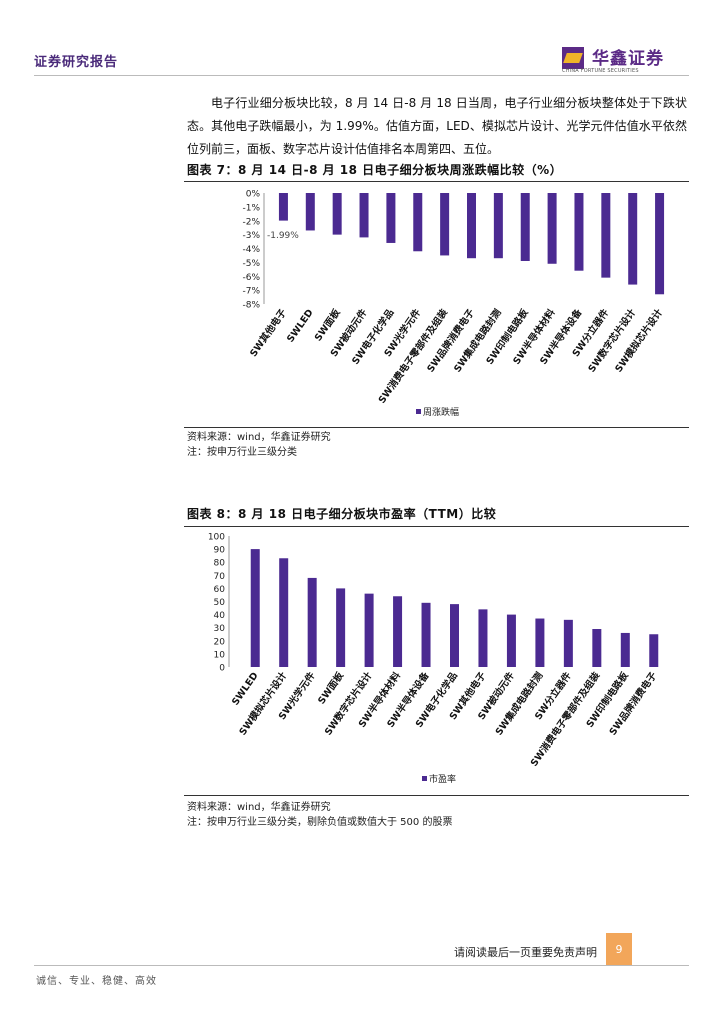 This screenshot has width=724, height=1024. Describe the element at coordinates (268, 332) in the screenshot. I see `x-tick-label: SW其他电子` at that location.